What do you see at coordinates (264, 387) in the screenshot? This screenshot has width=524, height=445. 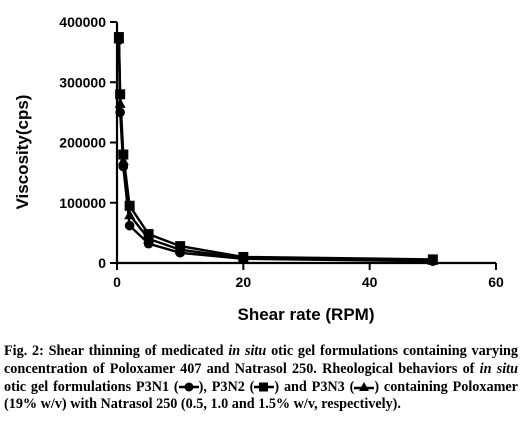 I see `square-marker-icon` at bounding box center [264, 387].